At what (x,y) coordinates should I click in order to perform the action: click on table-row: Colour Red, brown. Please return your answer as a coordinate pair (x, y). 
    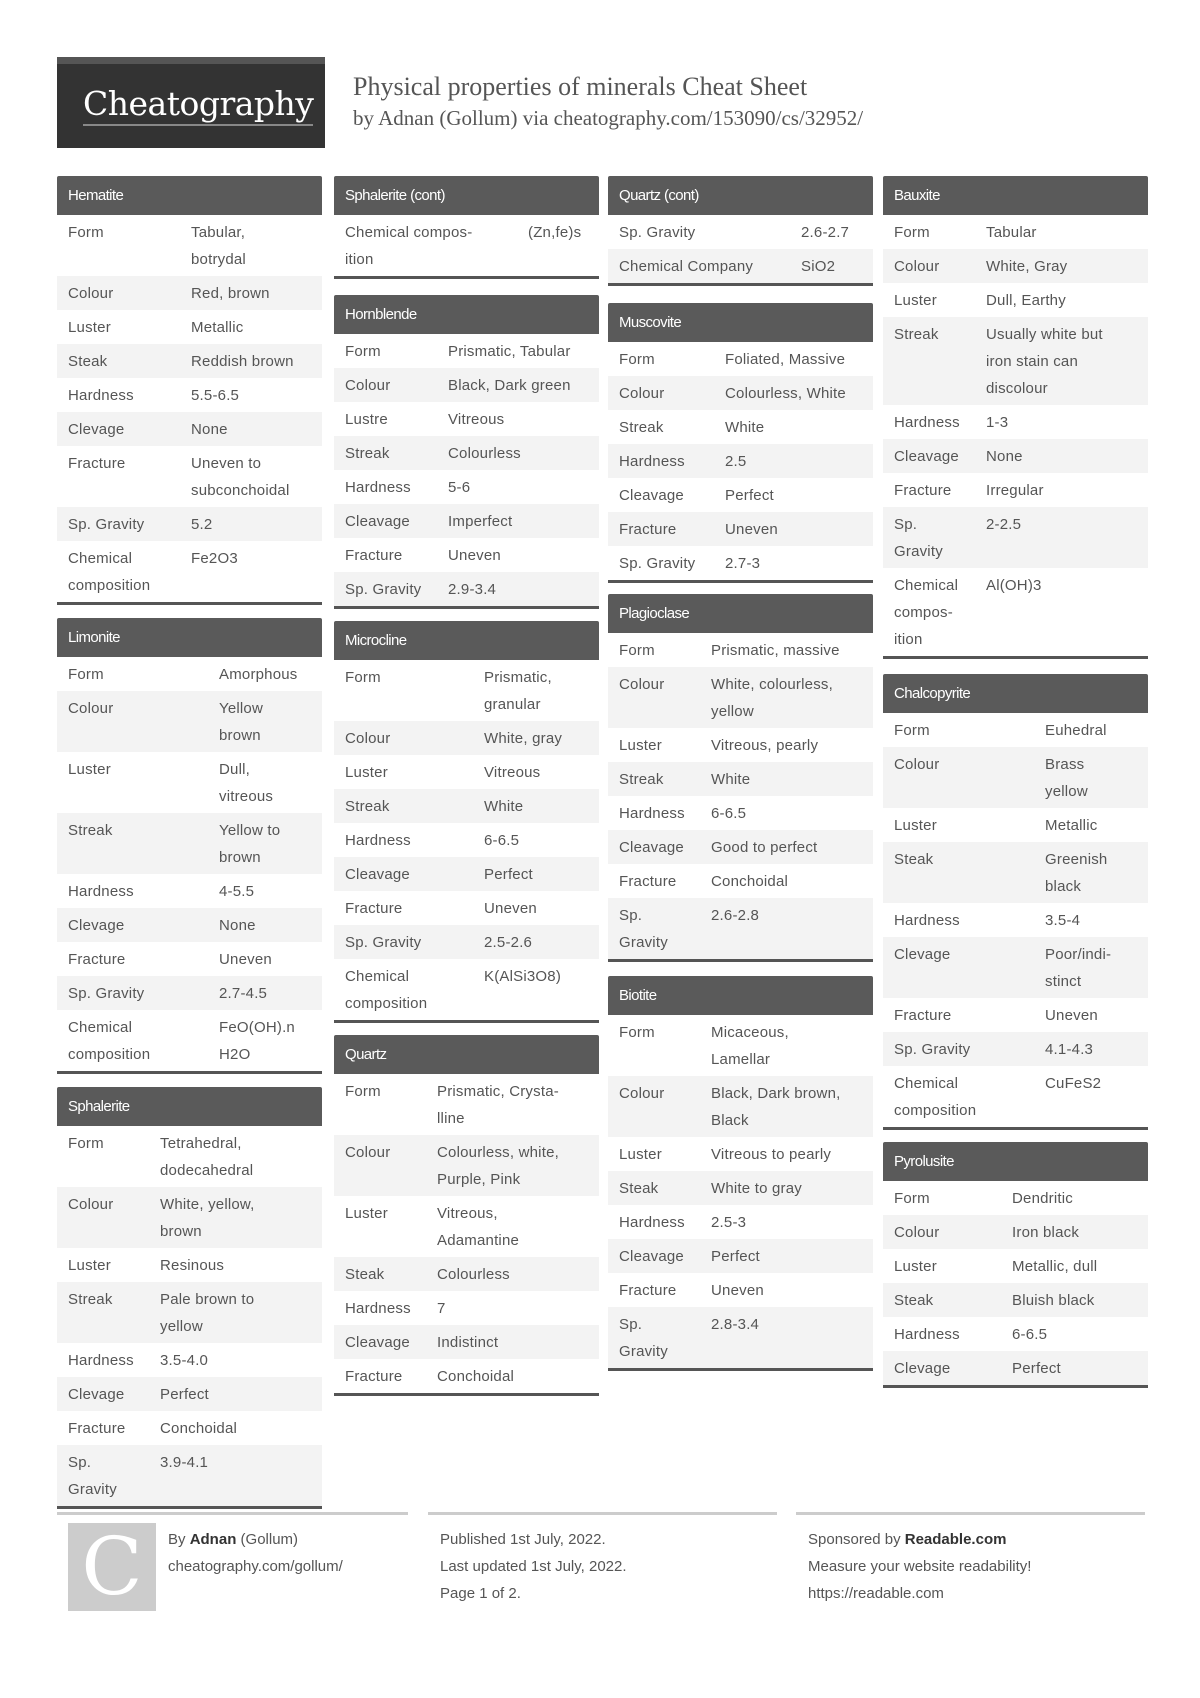
    Looking at the image, I should click on (189, 293).